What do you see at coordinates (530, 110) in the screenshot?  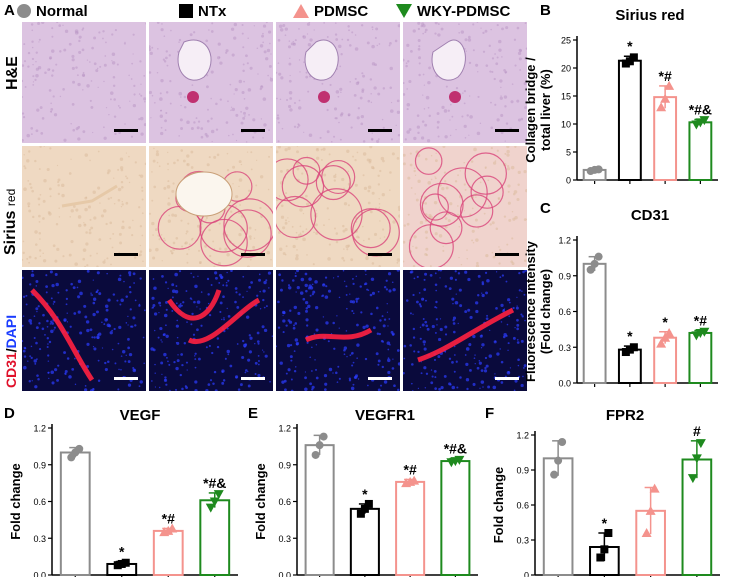 I see `y-axis-label-line: Collagen bridge /` at bounding box center [530, 110].